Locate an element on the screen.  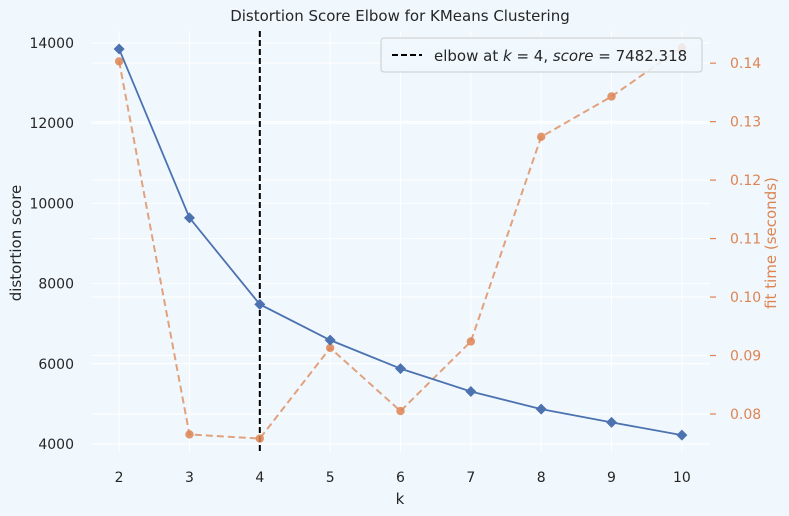
y2-tick-label: 0.12 is located at coordinates (745, 181).